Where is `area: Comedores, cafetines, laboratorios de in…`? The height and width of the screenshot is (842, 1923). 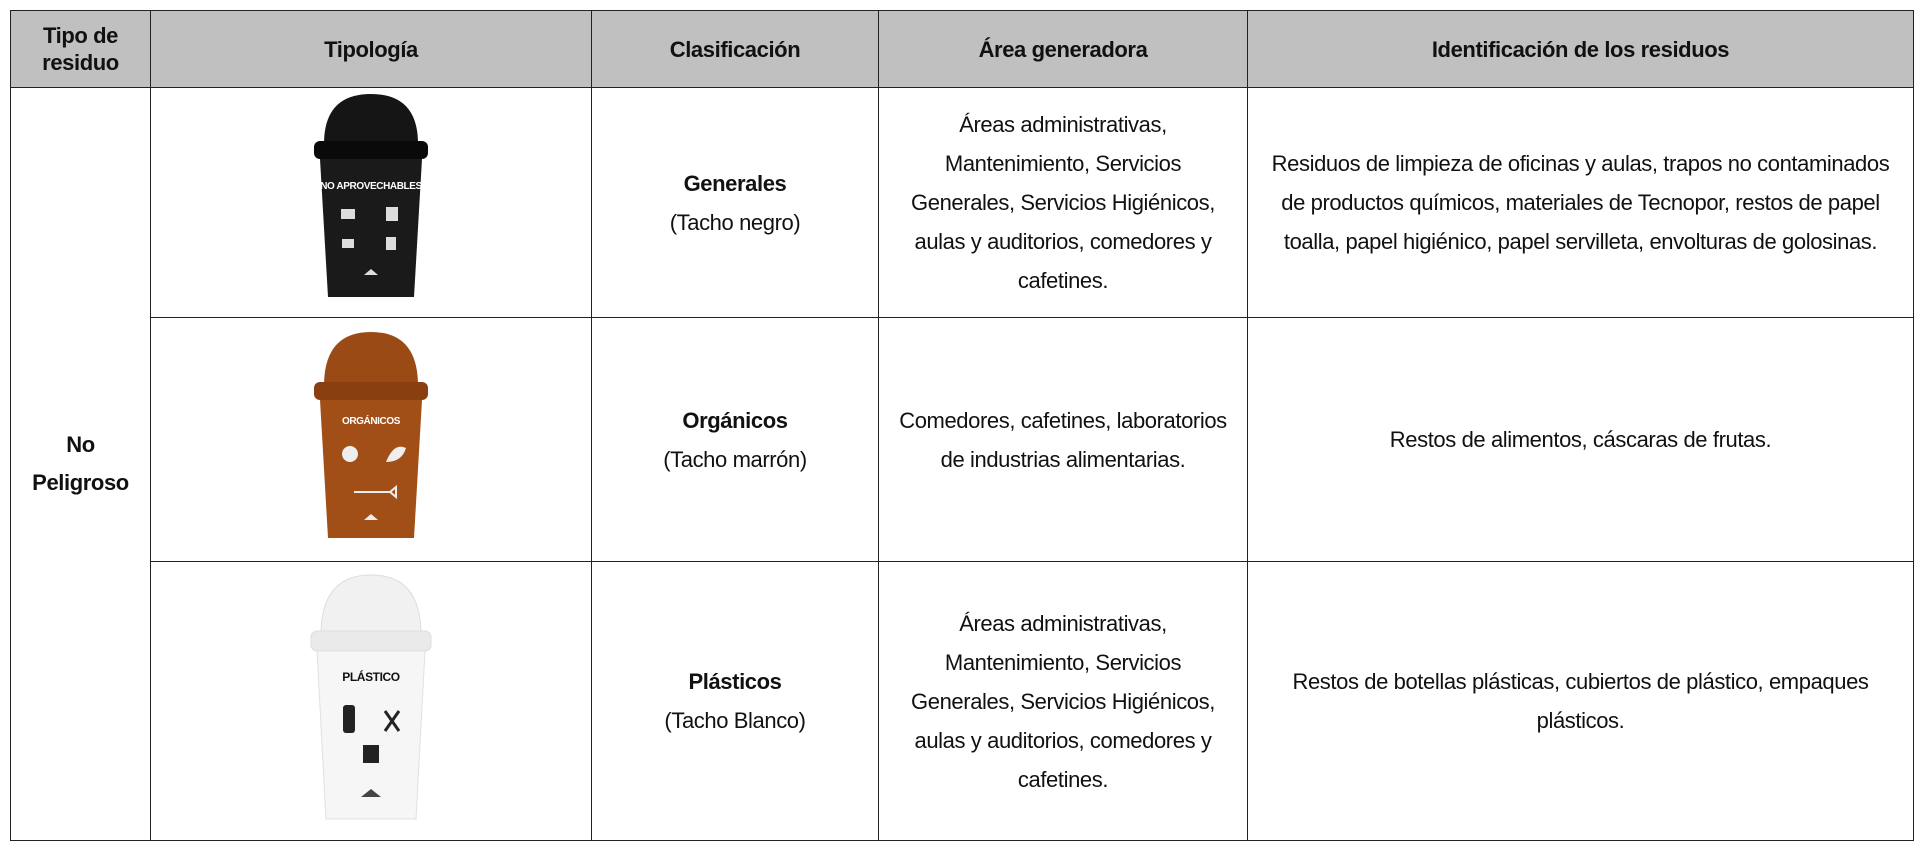
area: Comedores, cafetines, laboratorios de in… is located at coordinates (1063, 439).